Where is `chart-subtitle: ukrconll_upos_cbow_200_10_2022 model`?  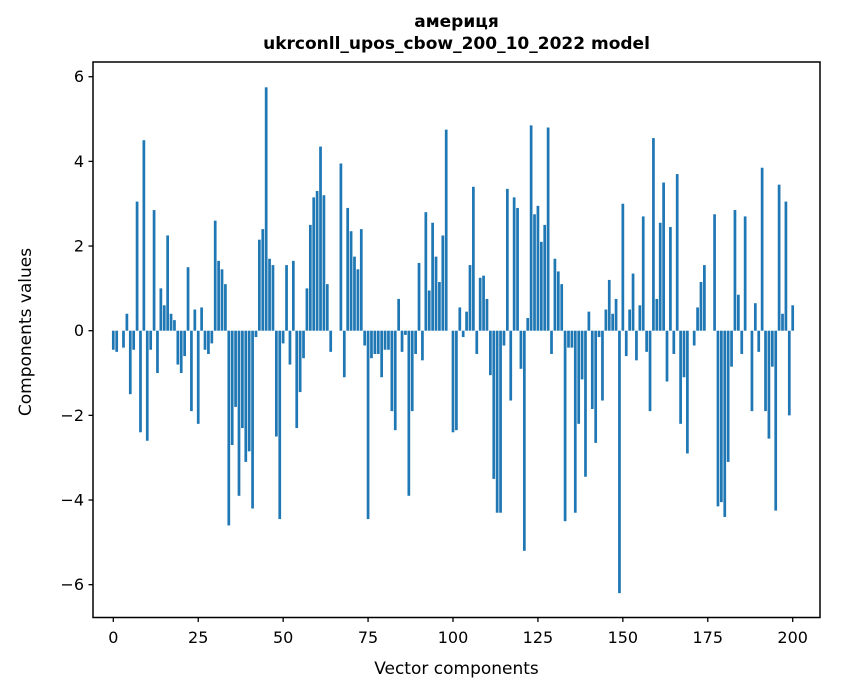 chart-subtitle: ukrconll_upos_cbow_200_10_2022 model is located at coordinates (456, 44).